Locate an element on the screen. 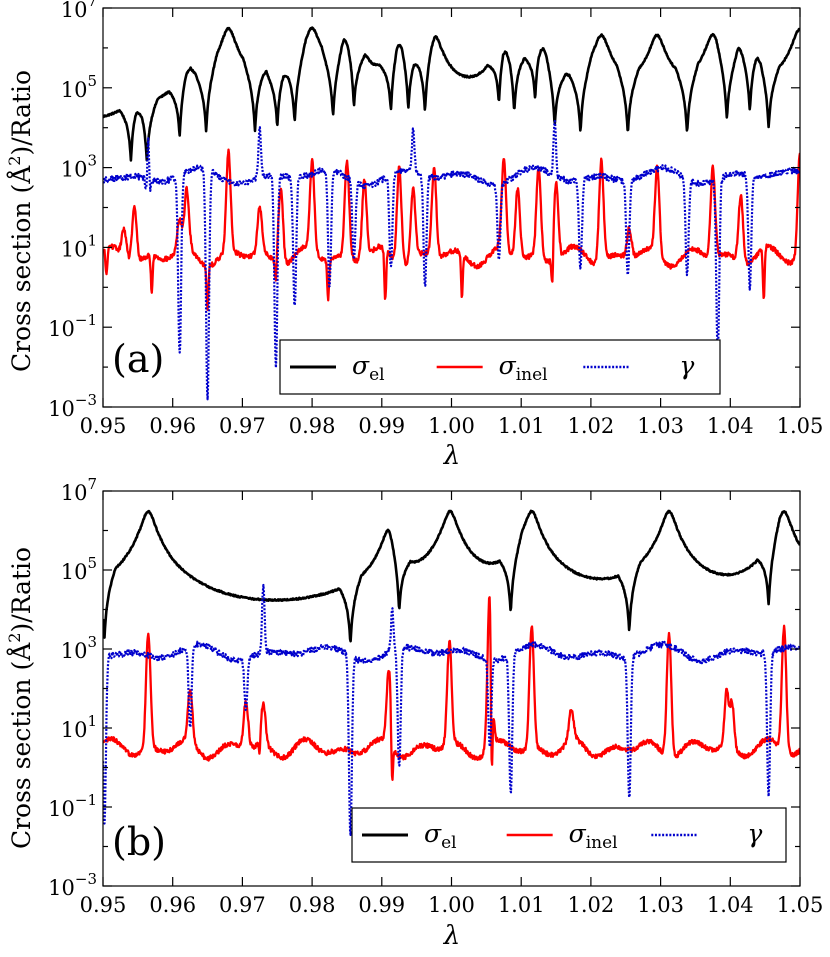  x-axis-label-b: λ is located at coordinates (451, 936).